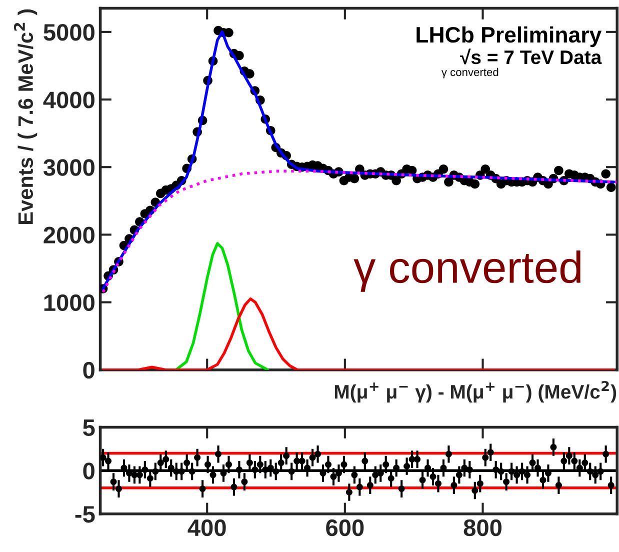 This screenshot has width=619, height=552. I want to click on y-tick-label: 2000, so click(69, 235).